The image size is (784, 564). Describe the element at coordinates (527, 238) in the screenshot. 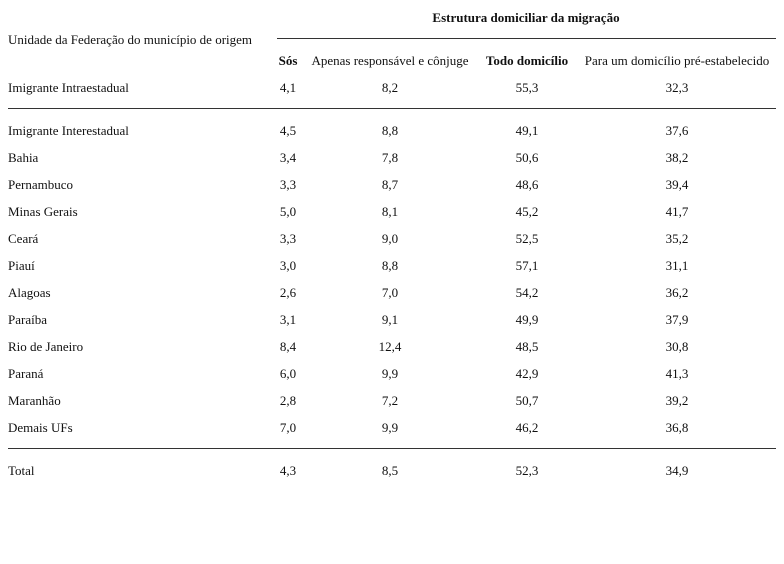

I see `cell-value: 52,5` at that location.